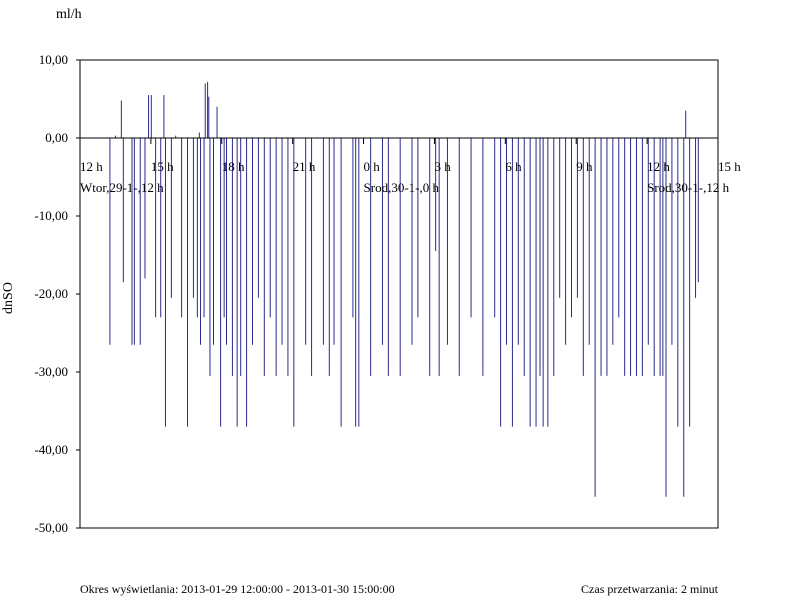 The width and height of the screenshot is (800, 600). What do you see at coordinates (122, 187) in the screenshot?
I see `x-date-label: Wtor,29-1-,12 h` at bounding box center [122, 187].